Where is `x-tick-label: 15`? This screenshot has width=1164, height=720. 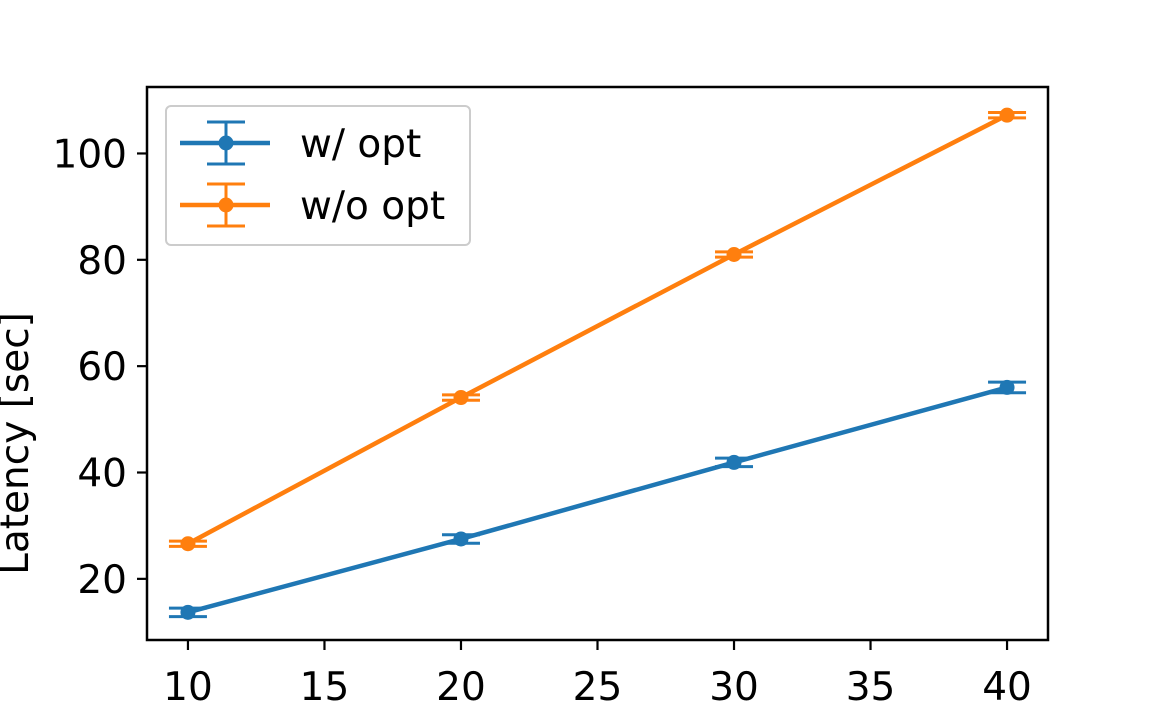
x-tick-label: 15 is located at coordinates (325, 687).